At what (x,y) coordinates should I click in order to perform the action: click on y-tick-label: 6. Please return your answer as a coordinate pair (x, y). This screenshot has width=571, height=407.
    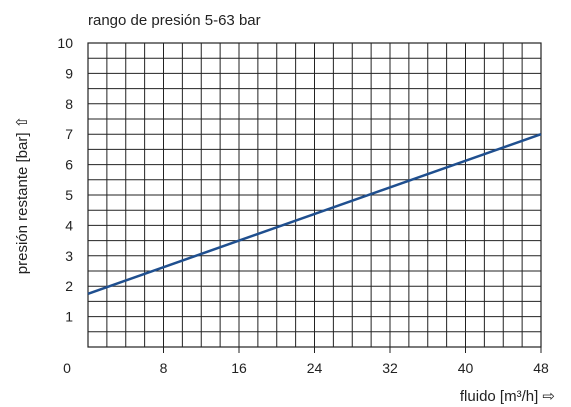
    Looking at the image, I should click on (69, 165).